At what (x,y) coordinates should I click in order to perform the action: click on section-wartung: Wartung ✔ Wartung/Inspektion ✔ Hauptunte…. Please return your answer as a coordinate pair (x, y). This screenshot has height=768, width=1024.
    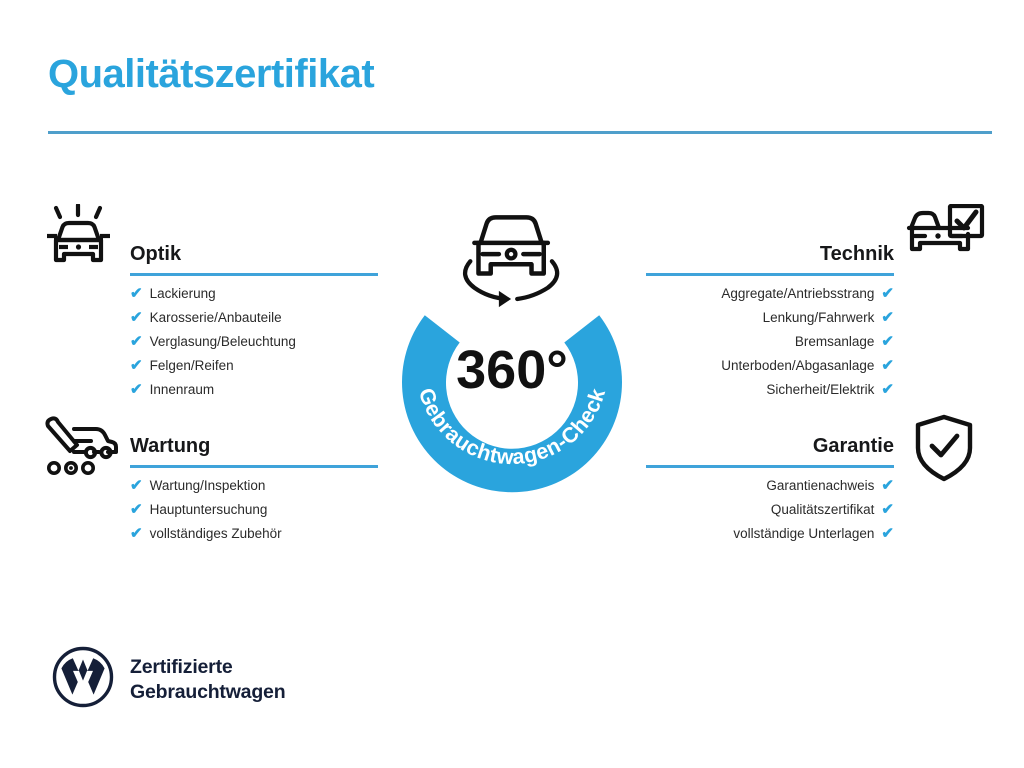
    Looking at the image, I should click on (254, 489).